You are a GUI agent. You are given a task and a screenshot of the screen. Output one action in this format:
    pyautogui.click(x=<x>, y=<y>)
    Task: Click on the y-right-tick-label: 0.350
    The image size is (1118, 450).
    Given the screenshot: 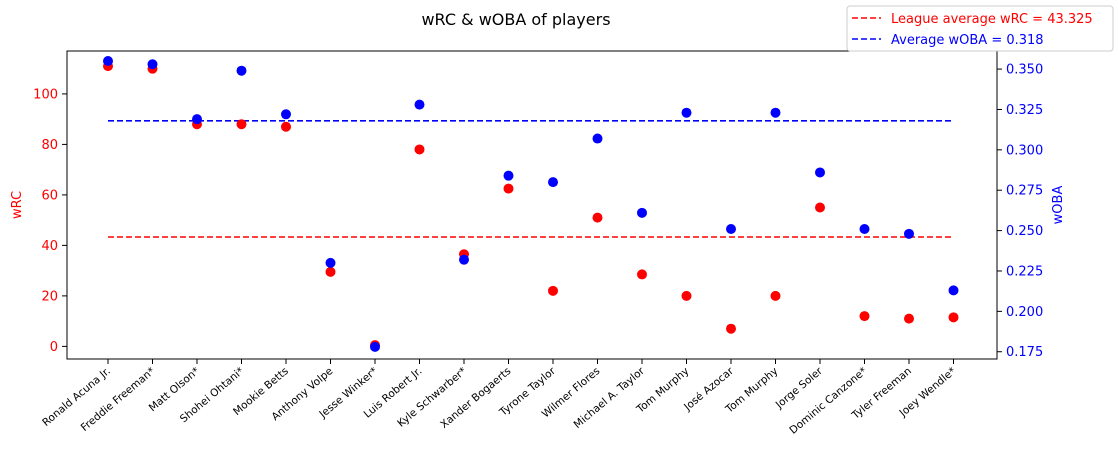 What is the action you would take?
    pyautogui.click(x=1024, y=70)
    